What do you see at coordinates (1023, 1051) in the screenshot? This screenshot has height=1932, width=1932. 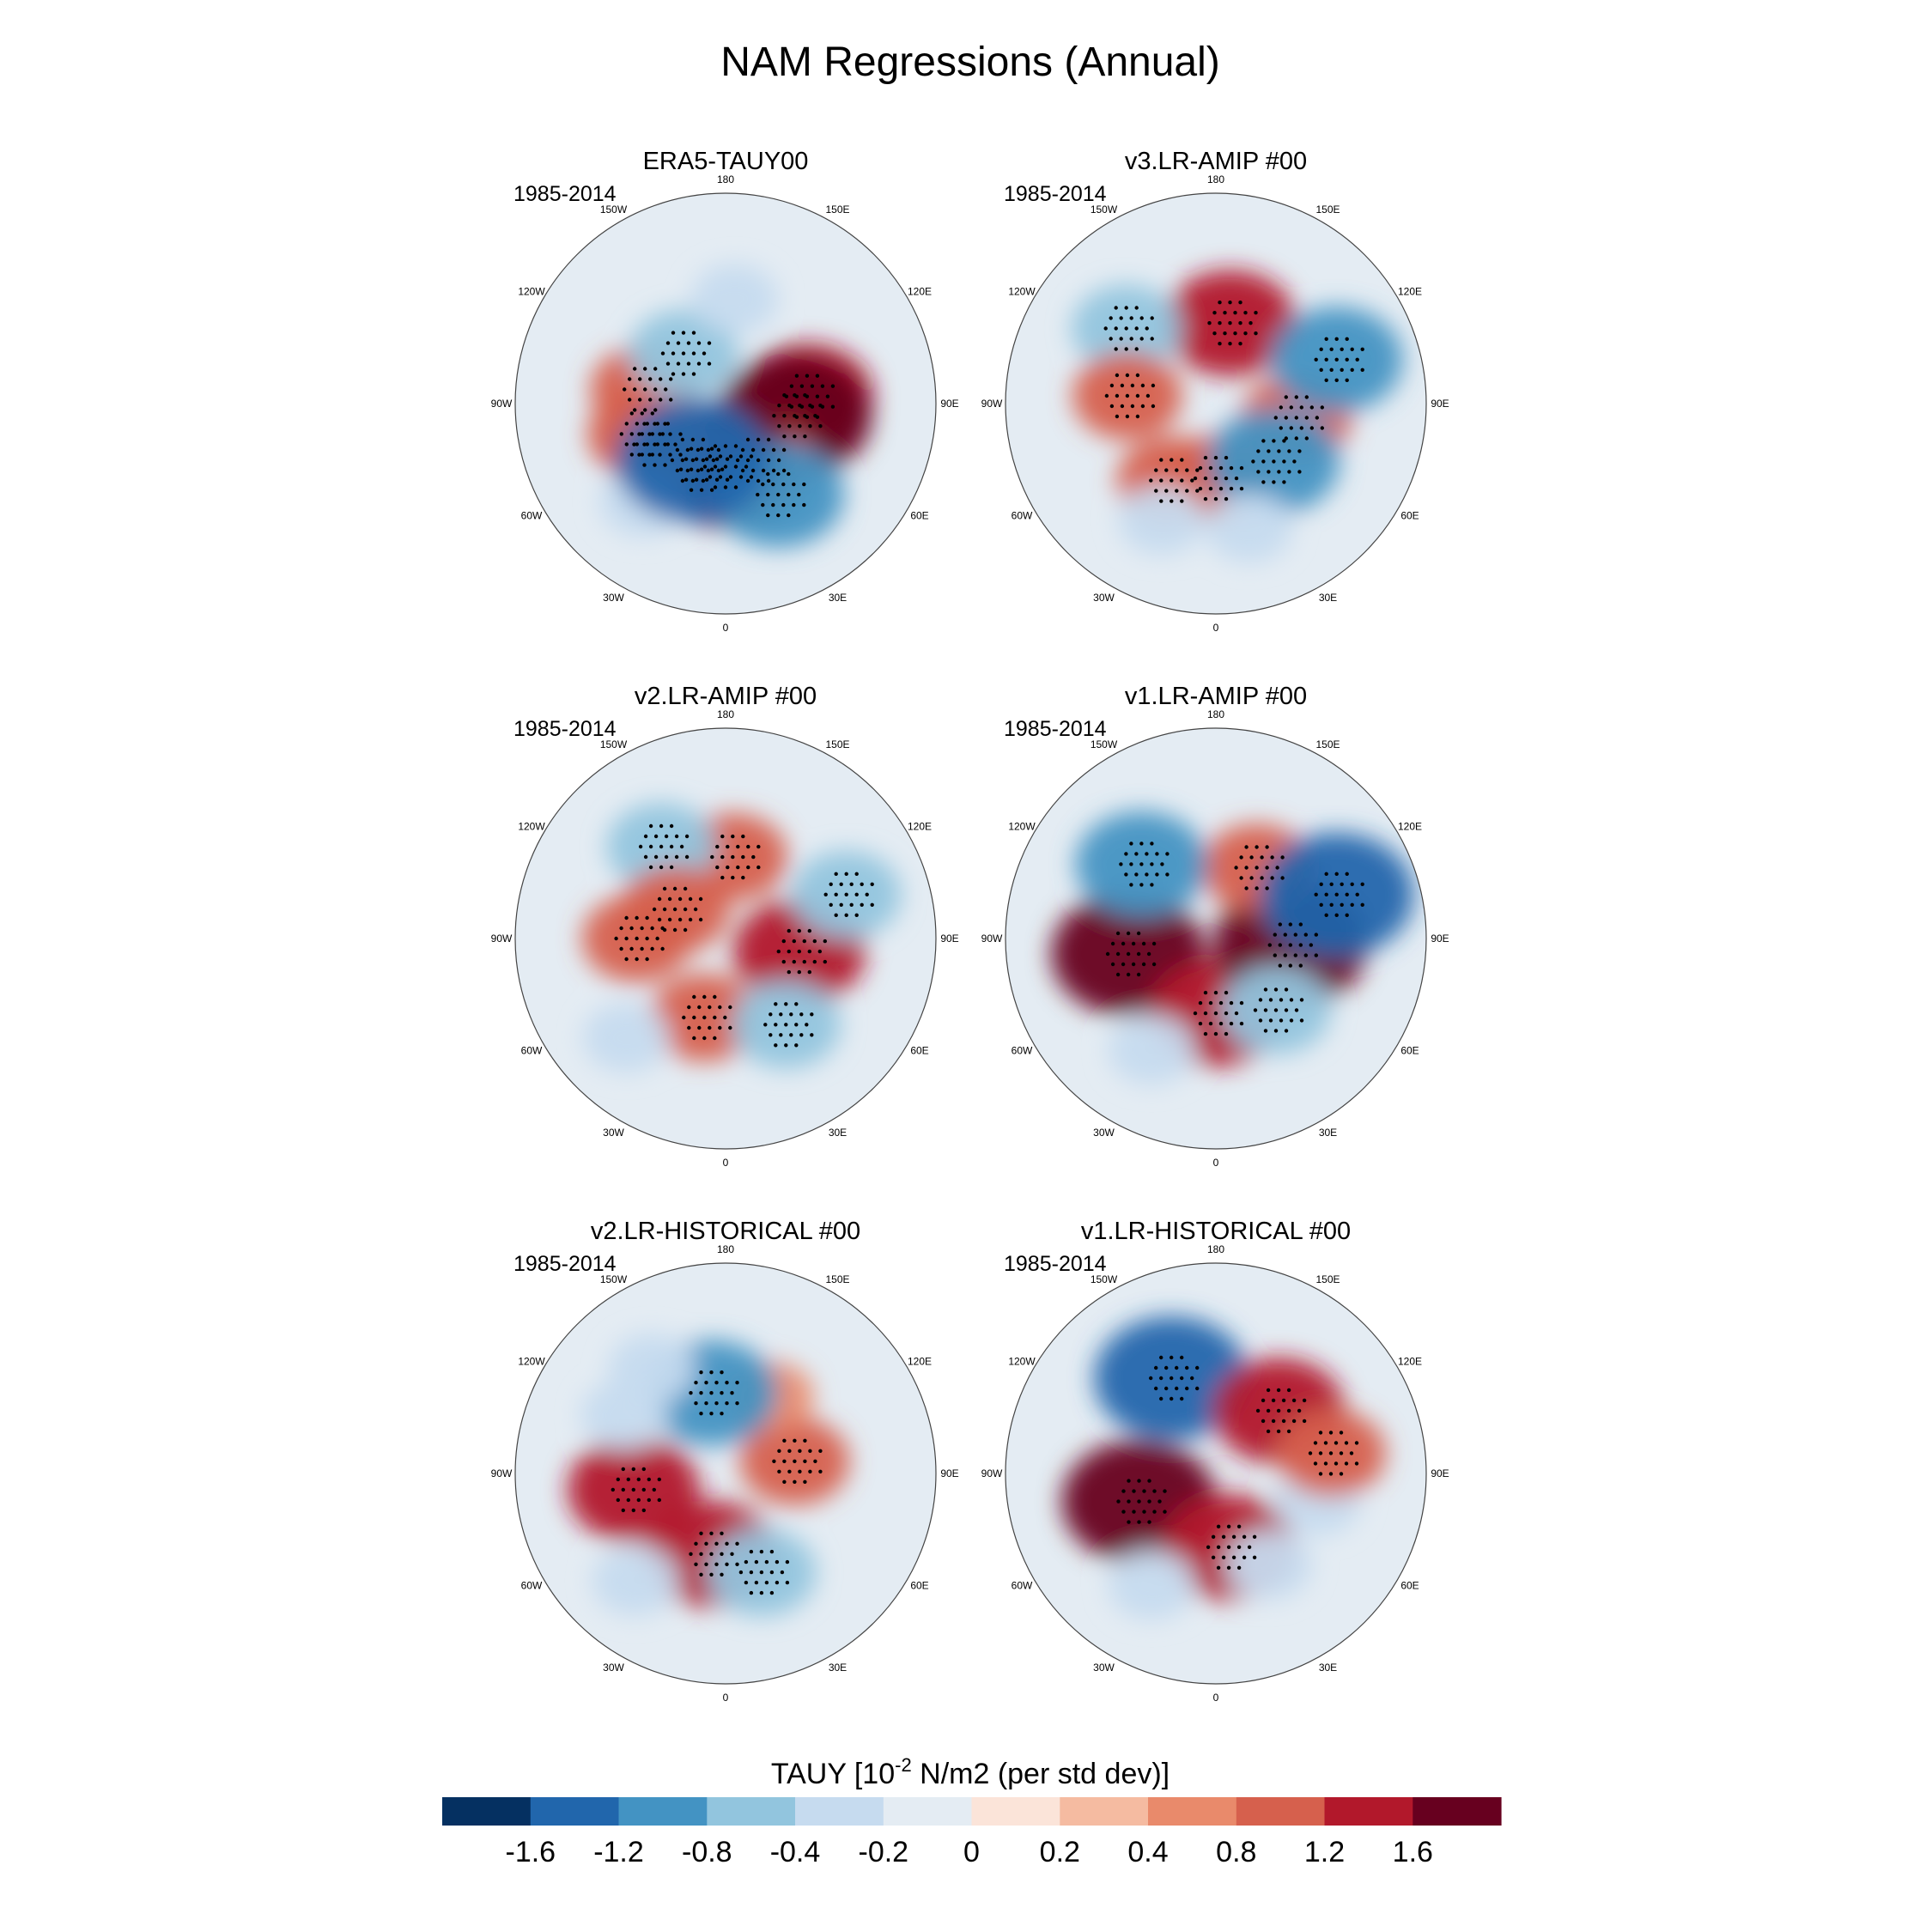 I see `longitude-label: 60W` at bounding box center [1023, 1051].